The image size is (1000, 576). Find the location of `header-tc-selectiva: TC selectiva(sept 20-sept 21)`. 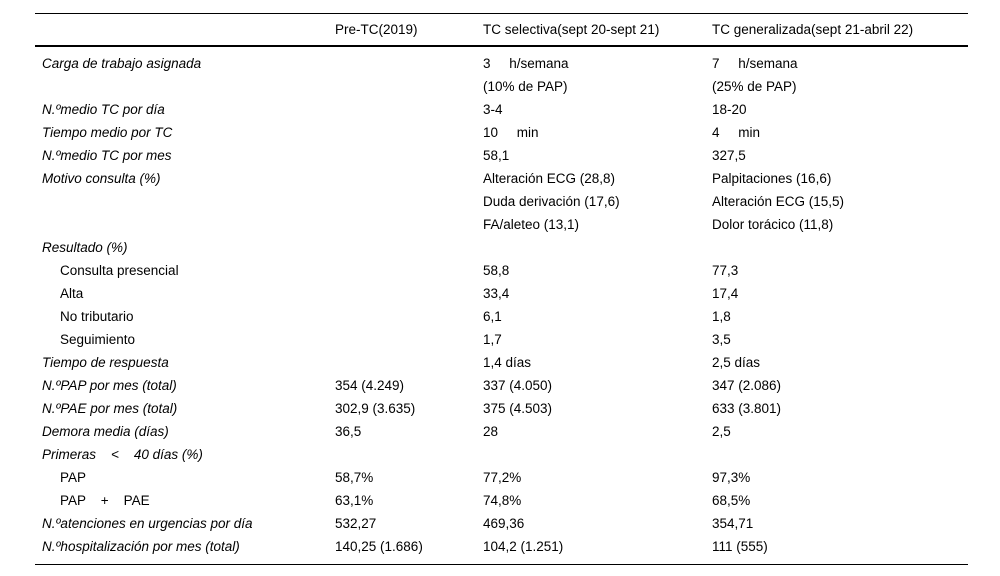

header-tc-selectiva: TC selectiva(sept 20-sept 21) is located at coordinates (590, 30).